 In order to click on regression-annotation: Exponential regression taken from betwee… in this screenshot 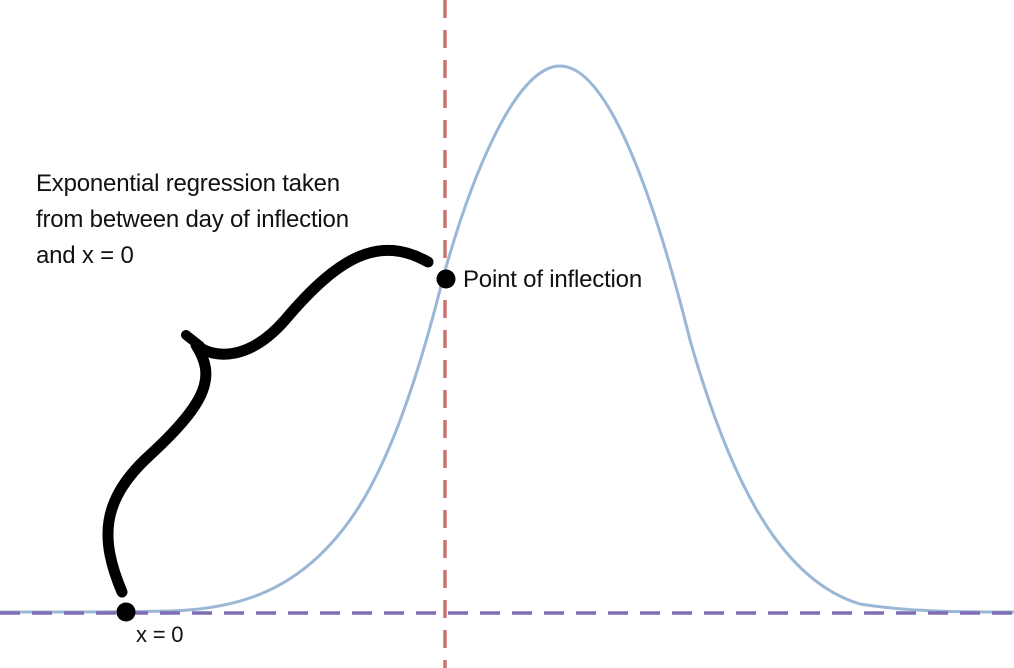, I will do `click(221, 220)`.